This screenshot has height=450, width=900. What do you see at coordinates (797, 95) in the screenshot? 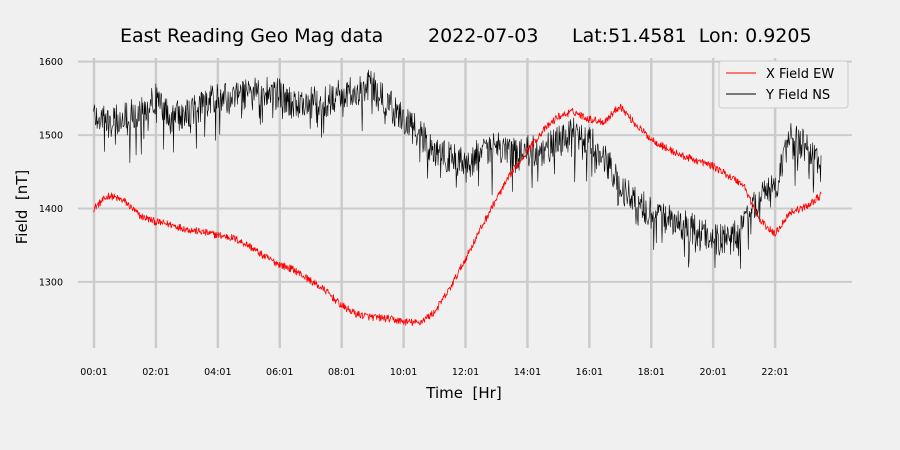
I see `legend-label-y-field: Y Field NS` at bounding box center [797, 95].